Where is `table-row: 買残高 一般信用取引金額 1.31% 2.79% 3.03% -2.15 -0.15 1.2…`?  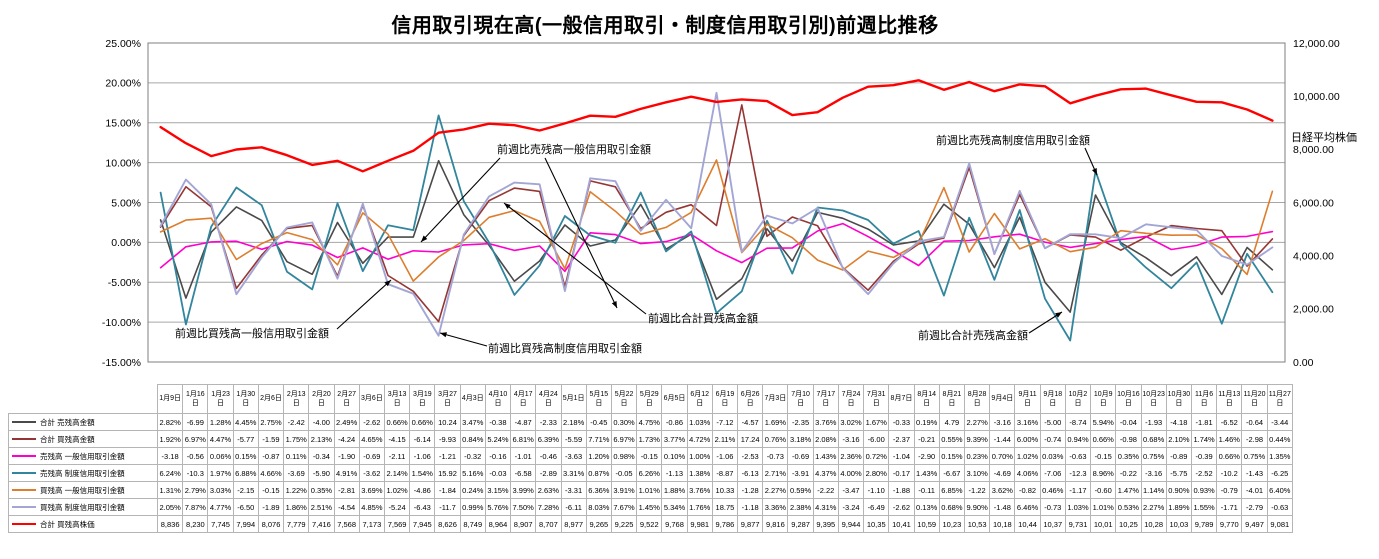
table-row: 買残高 一般信用取引金額 1.31% 2.79% 3.03% -2.15 -0.15 1.2… is located at coordinates (651, 490).